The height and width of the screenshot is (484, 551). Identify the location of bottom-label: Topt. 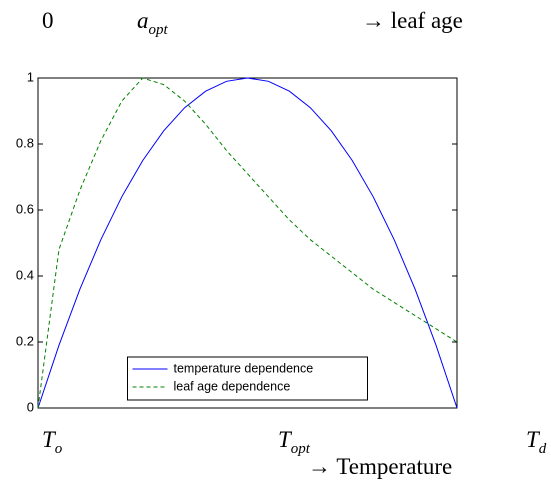
(294, 442).